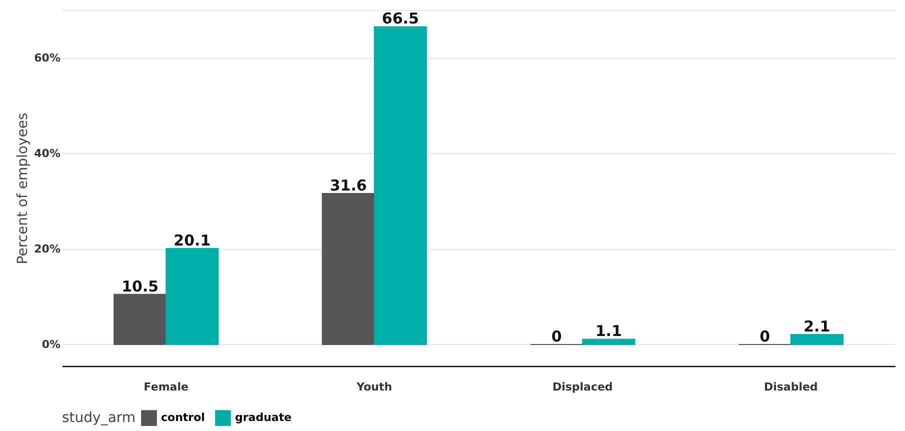  What do you see at coordinates (140, 286) in the screenshot?
I see `data-label: 10.5` at bounding box center [140, 286].